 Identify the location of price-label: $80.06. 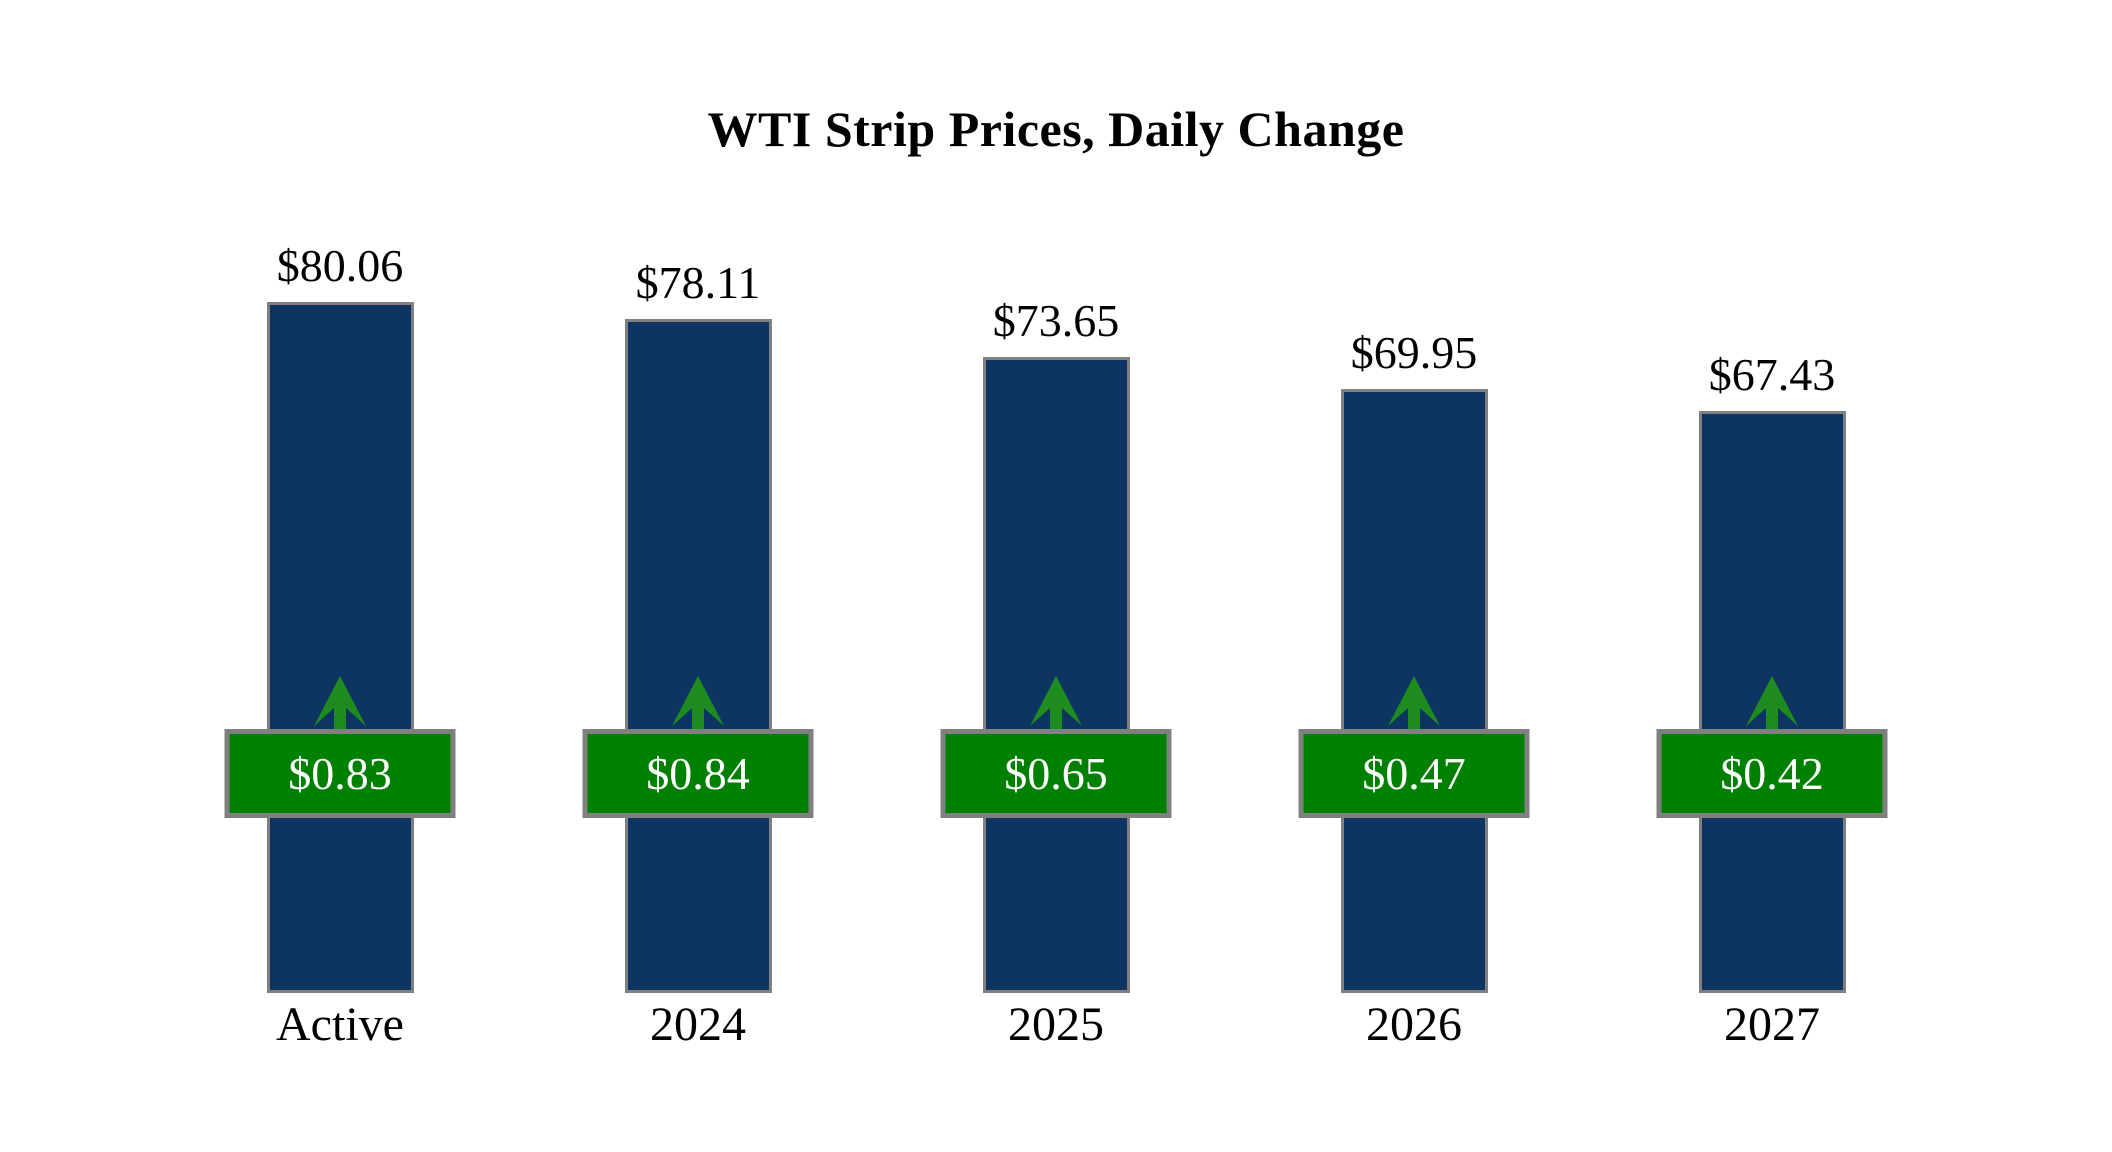
(340, 265).